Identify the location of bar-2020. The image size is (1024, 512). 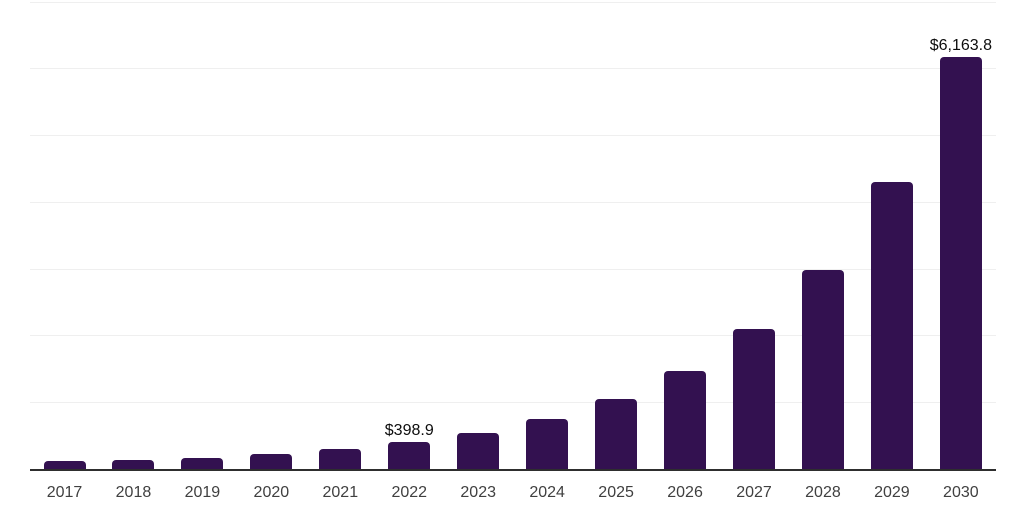
(271, 461).